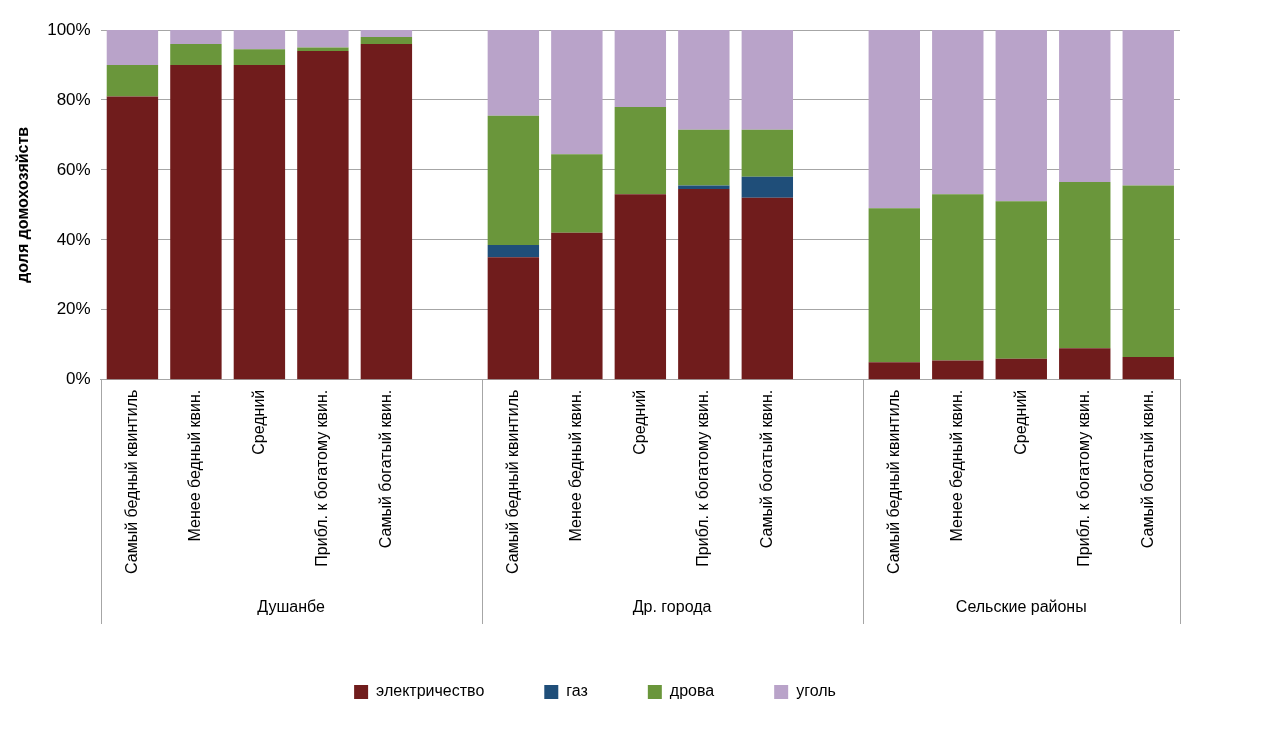 The image size is (1268, 732). I want to click on y-tick-label: 40%, so click(73, 239).